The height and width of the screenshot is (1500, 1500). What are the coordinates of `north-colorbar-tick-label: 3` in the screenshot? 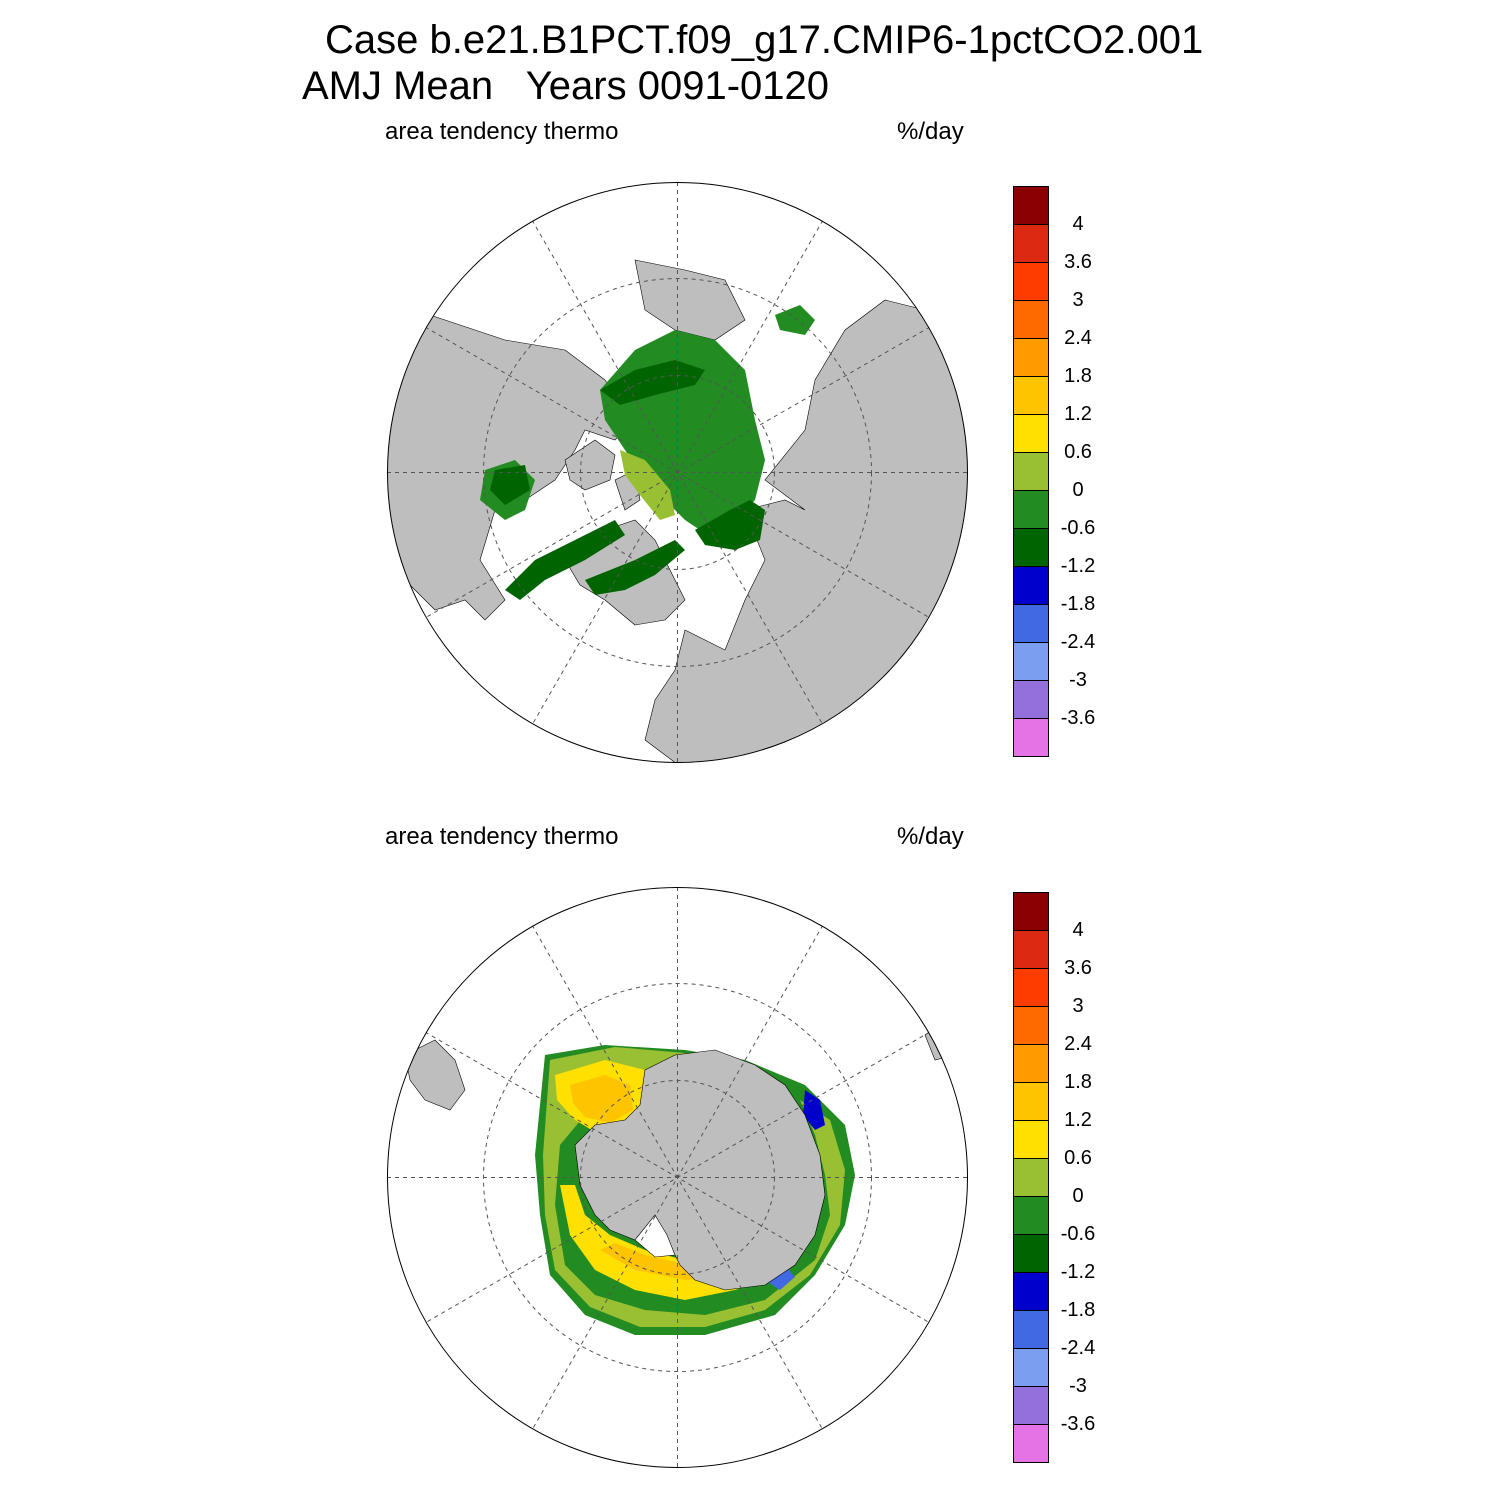 It's located at (1078, 300).